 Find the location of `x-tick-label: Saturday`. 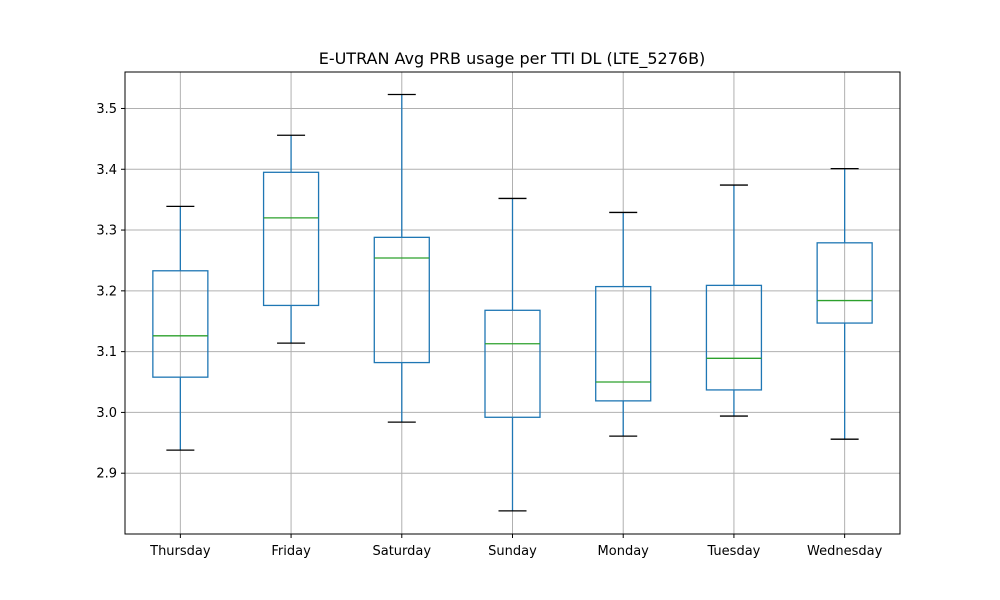

x-tick-label: Saturday is located at coordinates (401, 551).